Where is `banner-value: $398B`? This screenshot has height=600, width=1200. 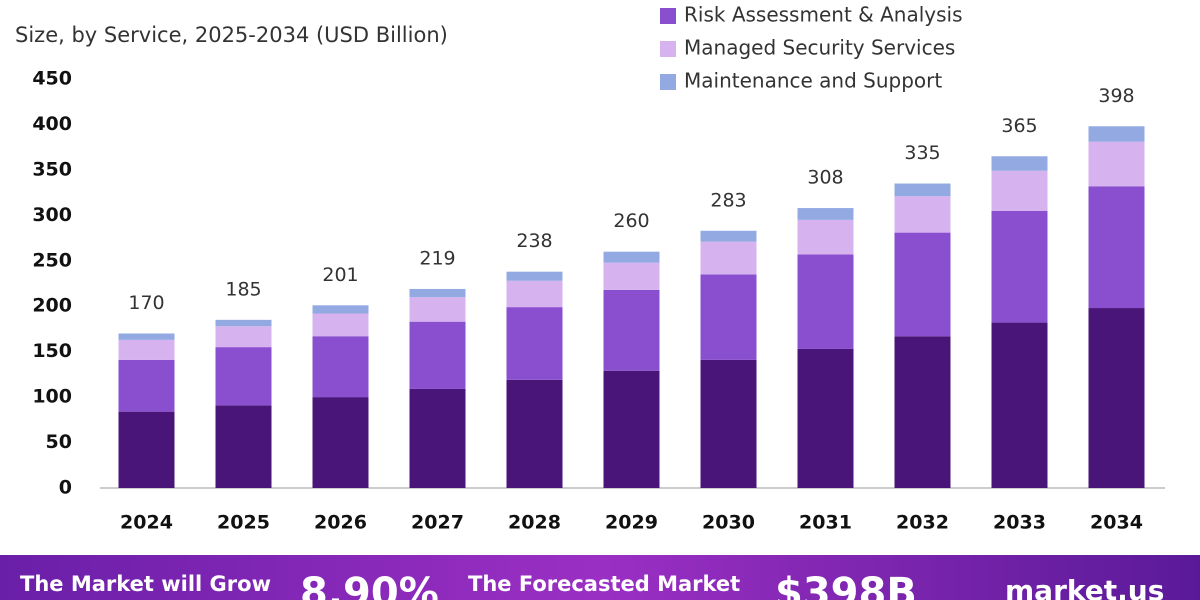
banner-value: $398B is located at coordinates (846, 585).